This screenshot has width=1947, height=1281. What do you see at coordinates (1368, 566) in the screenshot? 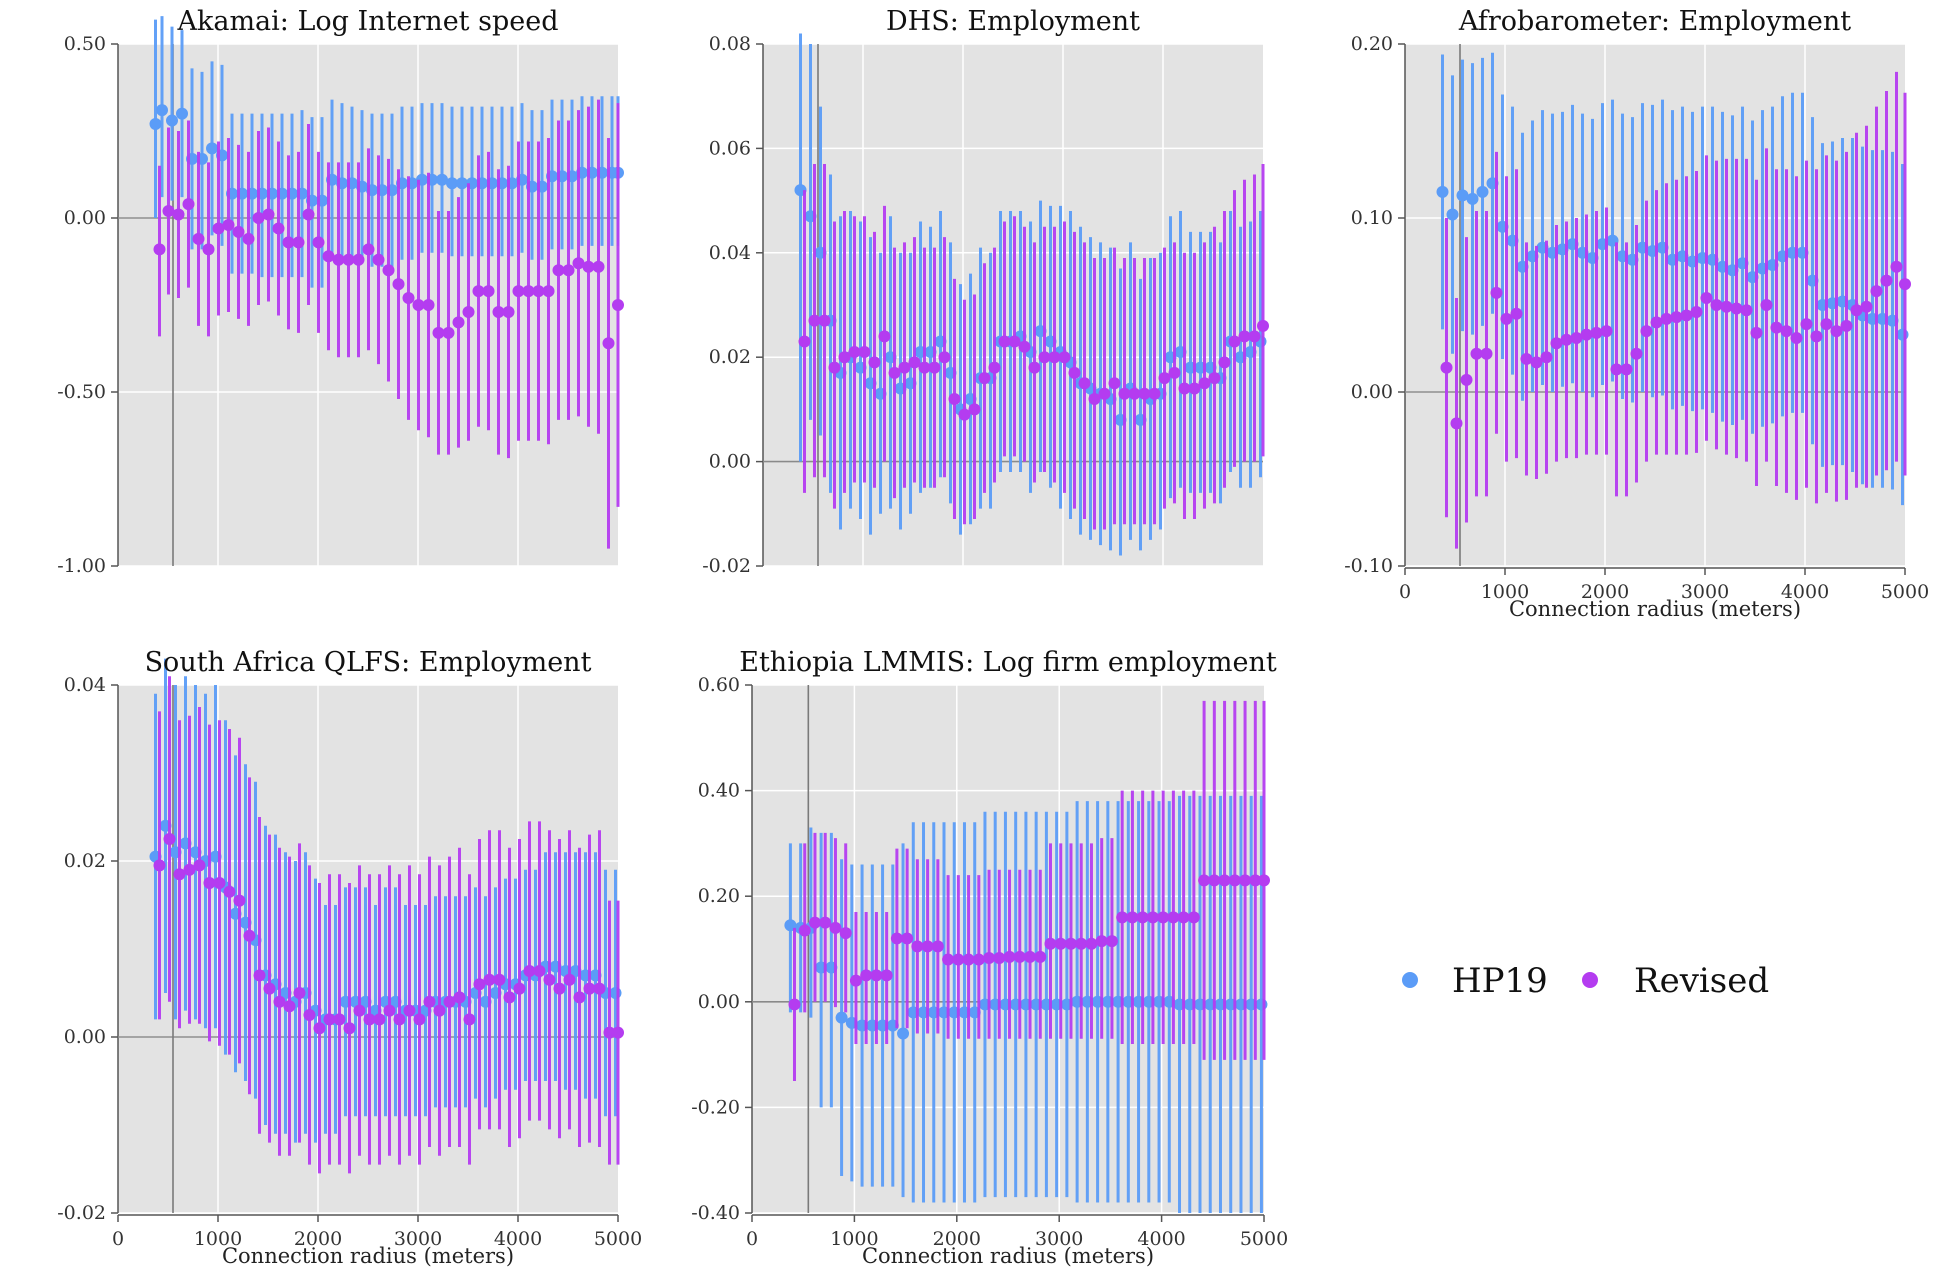
I see `y-tick-label: -0.10` at bounding box center [1368, 566].